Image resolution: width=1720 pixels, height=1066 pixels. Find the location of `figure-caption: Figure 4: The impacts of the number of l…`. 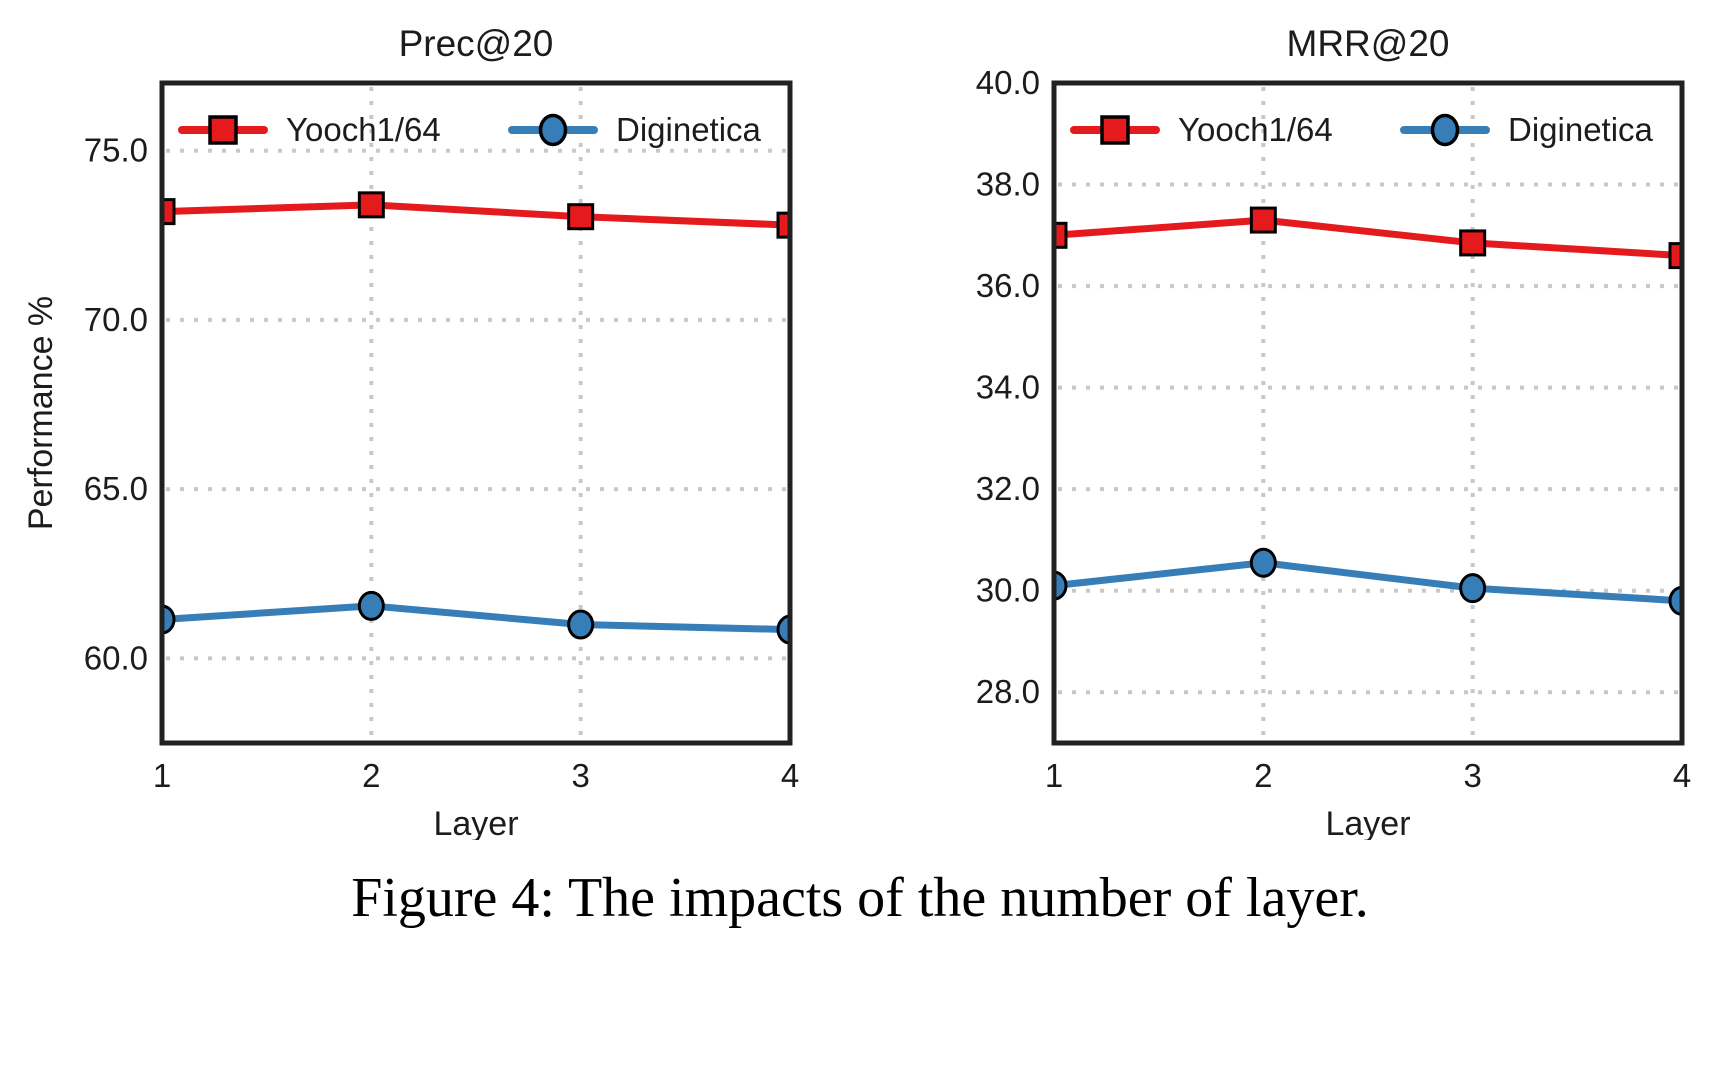

figure-caption: Figure 4: The impacts of the number of l… is located at coordinates (860, 898).